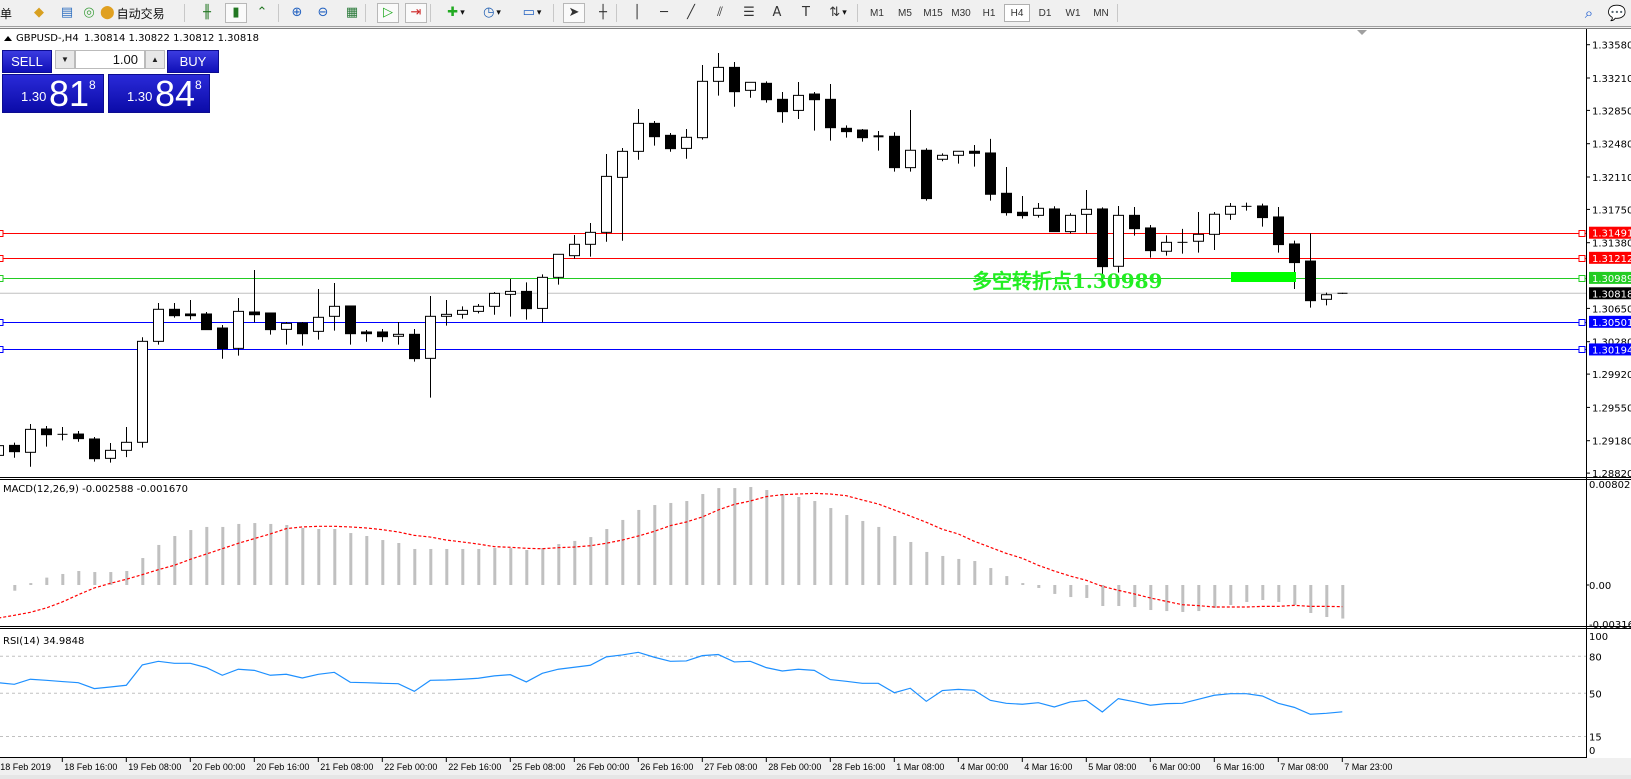 The image size is (1631, 779). Describe the element at coordinates (8, 38) in the screenshot. I see `collapse-triangle-icon` at that location.